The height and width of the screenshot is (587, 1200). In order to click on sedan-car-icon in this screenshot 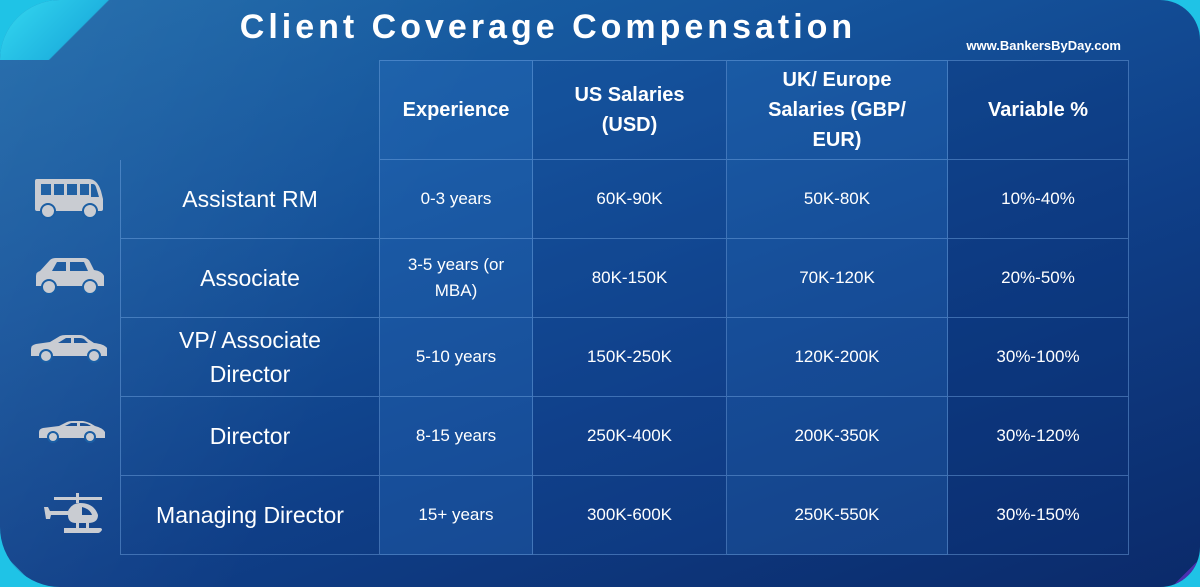, I will do `click(69, 349)`.